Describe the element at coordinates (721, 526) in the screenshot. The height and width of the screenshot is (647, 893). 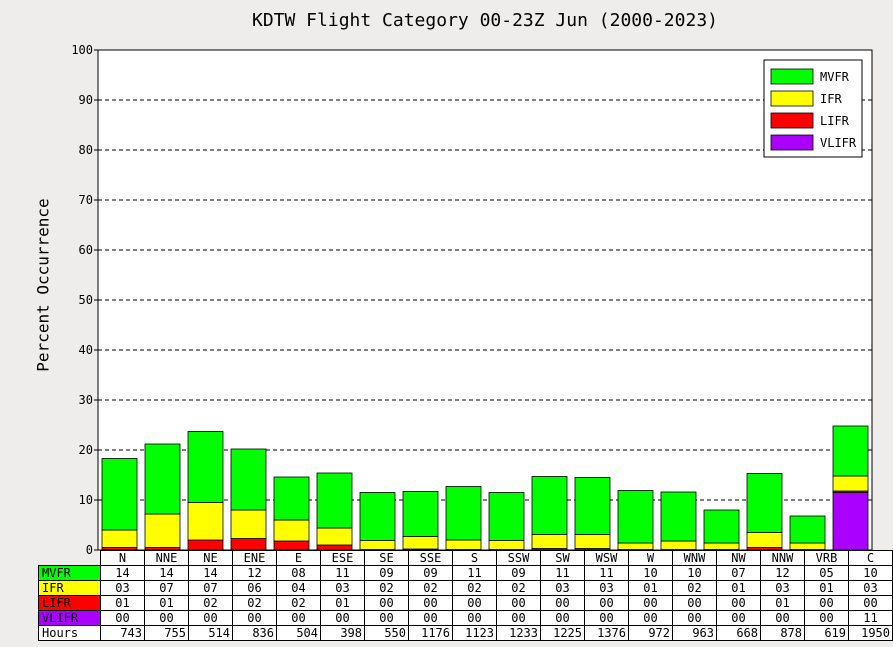
I see `bar-mvfr-nw` at that location.